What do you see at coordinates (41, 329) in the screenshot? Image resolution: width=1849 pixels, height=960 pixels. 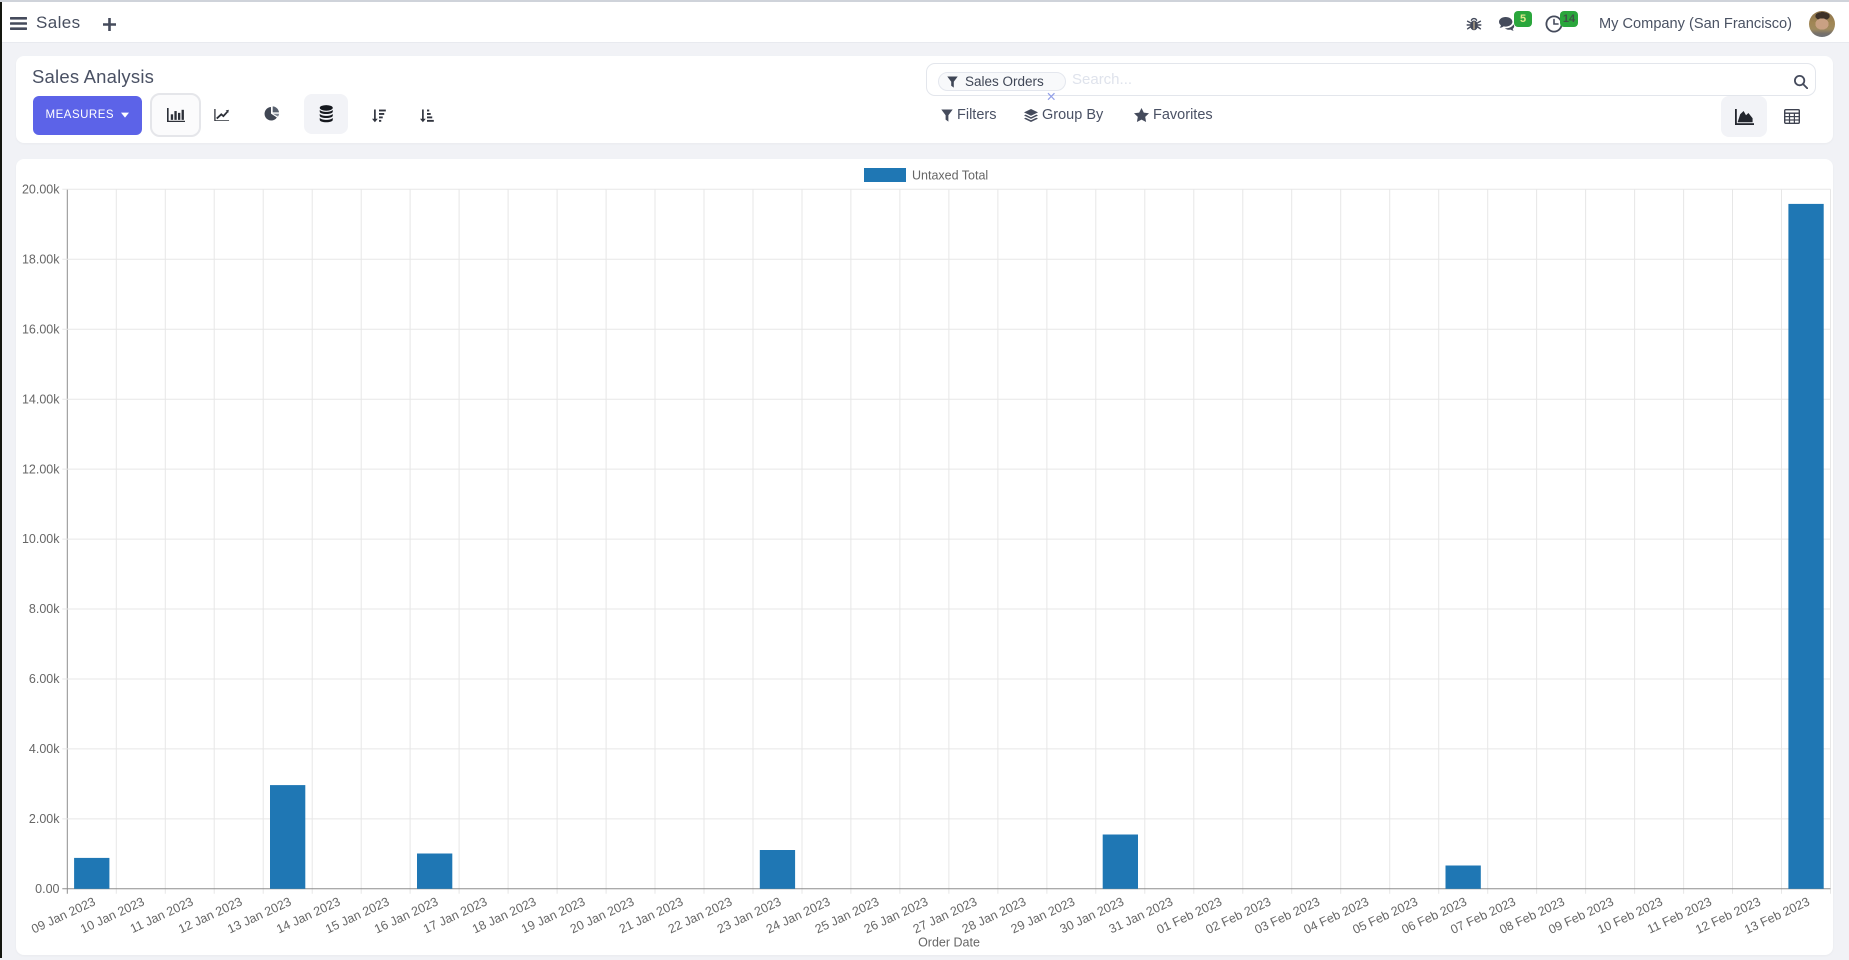 I see `svg-text: 16.00k` at bounding box center [41, 329].